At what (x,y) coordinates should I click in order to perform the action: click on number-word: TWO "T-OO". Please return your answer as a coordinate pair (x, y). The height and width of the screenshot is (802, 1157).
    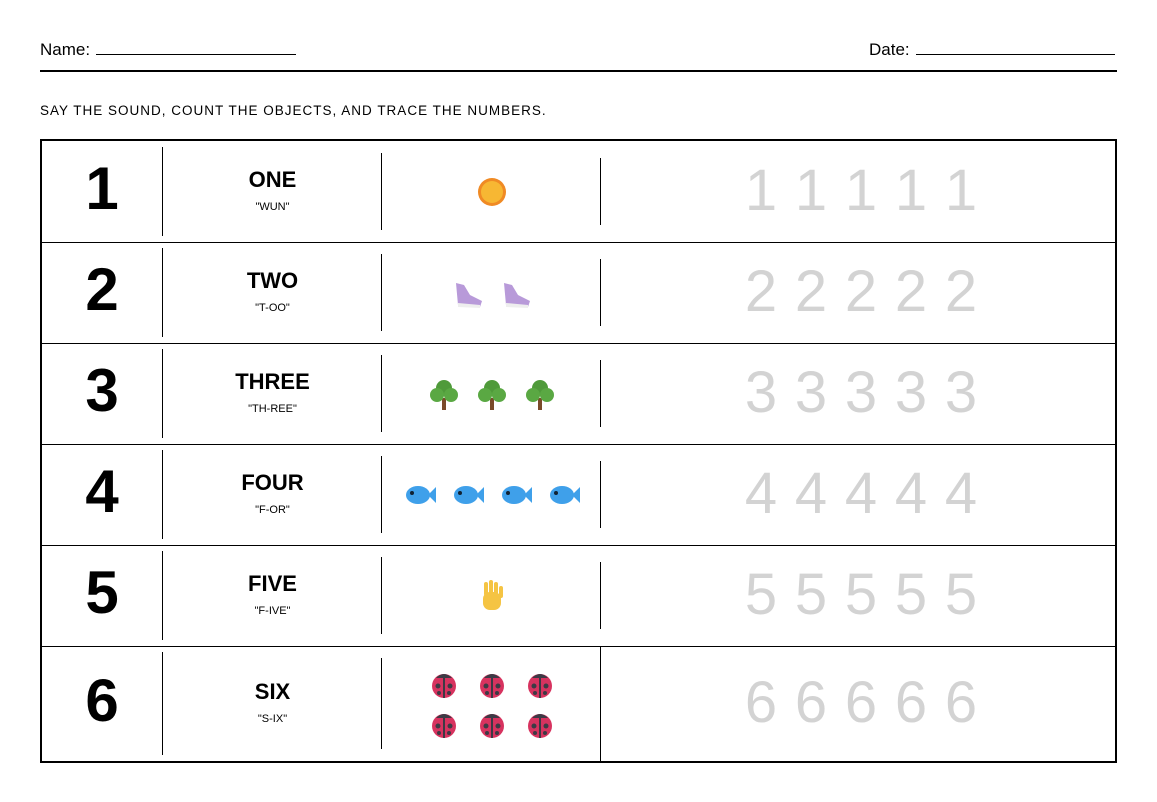
    Looking at the image, I should click on (272, 291).